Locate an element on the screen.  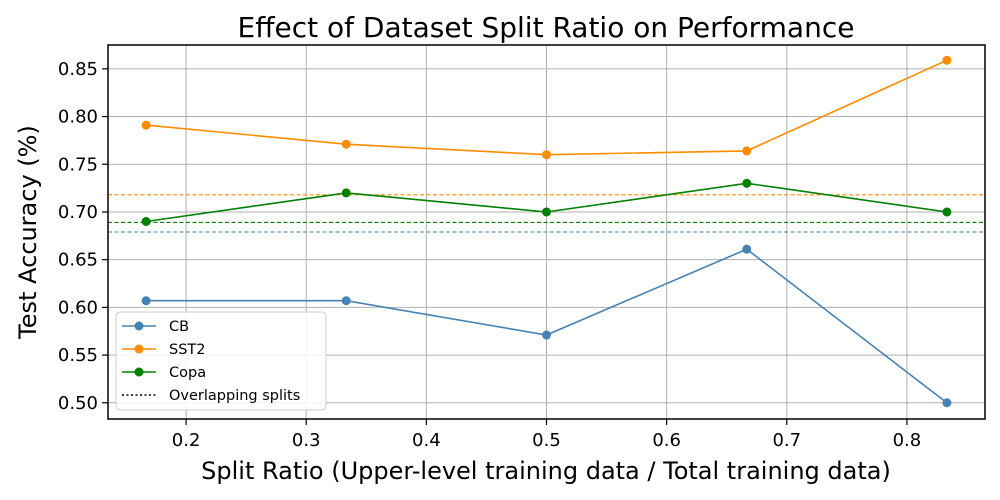
y-tick-label: 0.80 is located at coordinates (78, 117).